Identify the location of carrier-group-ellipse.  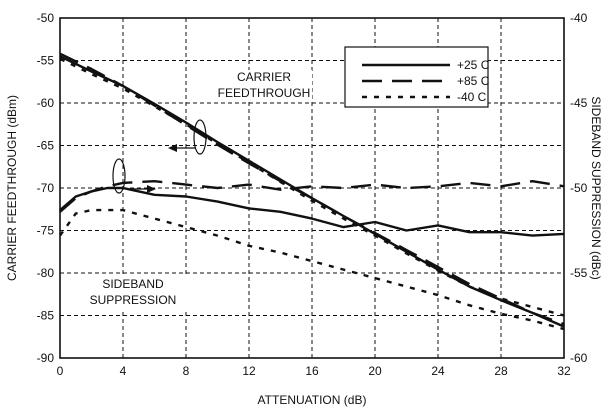
(200, 137).